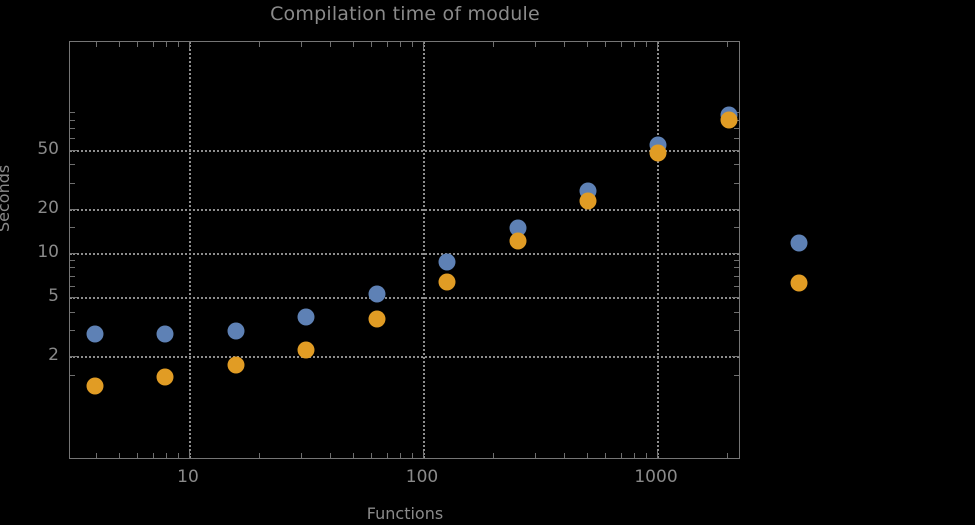 The height and width of the screenshot is (525, 975). What do you see at coordinates (53, 355) in the screenshot?
I see `y-axis-tick-label: 2` at bounding box center [53, 355].